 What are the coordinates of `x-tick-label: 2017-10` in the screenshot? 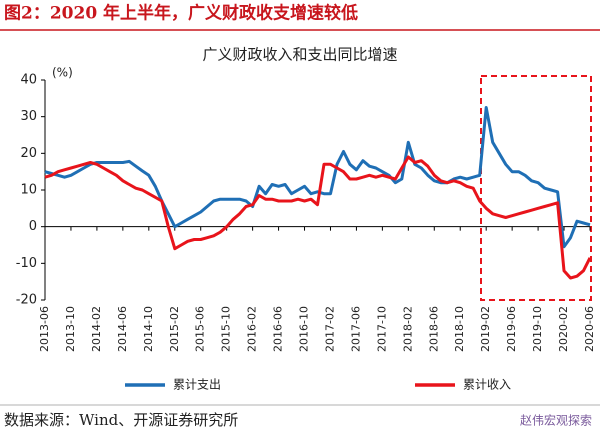 It's located at (381, 329).